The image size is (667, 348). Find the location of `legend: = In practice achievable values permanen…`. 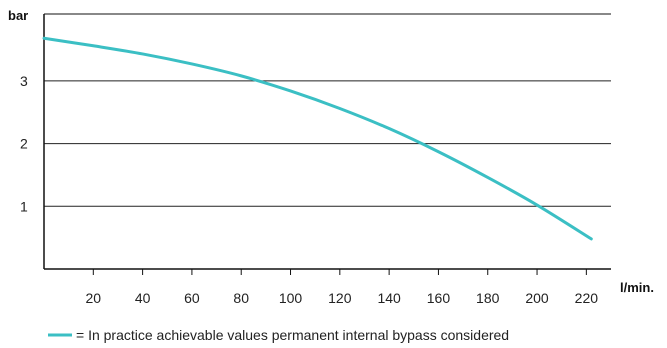

legend: = In practice achievable values permanen… is located at coordinates (278, 335).